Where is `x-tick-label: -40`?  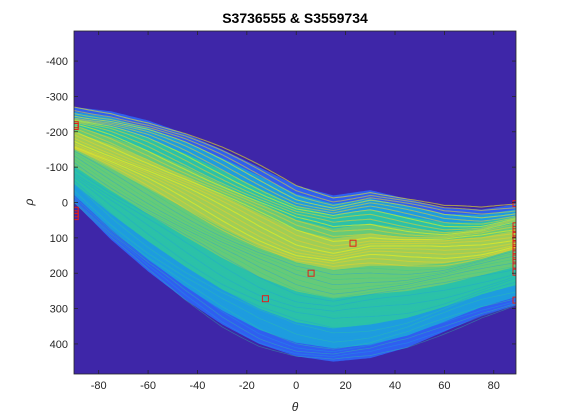
x-tick-label: -40 is located at coordinates (198, 386).